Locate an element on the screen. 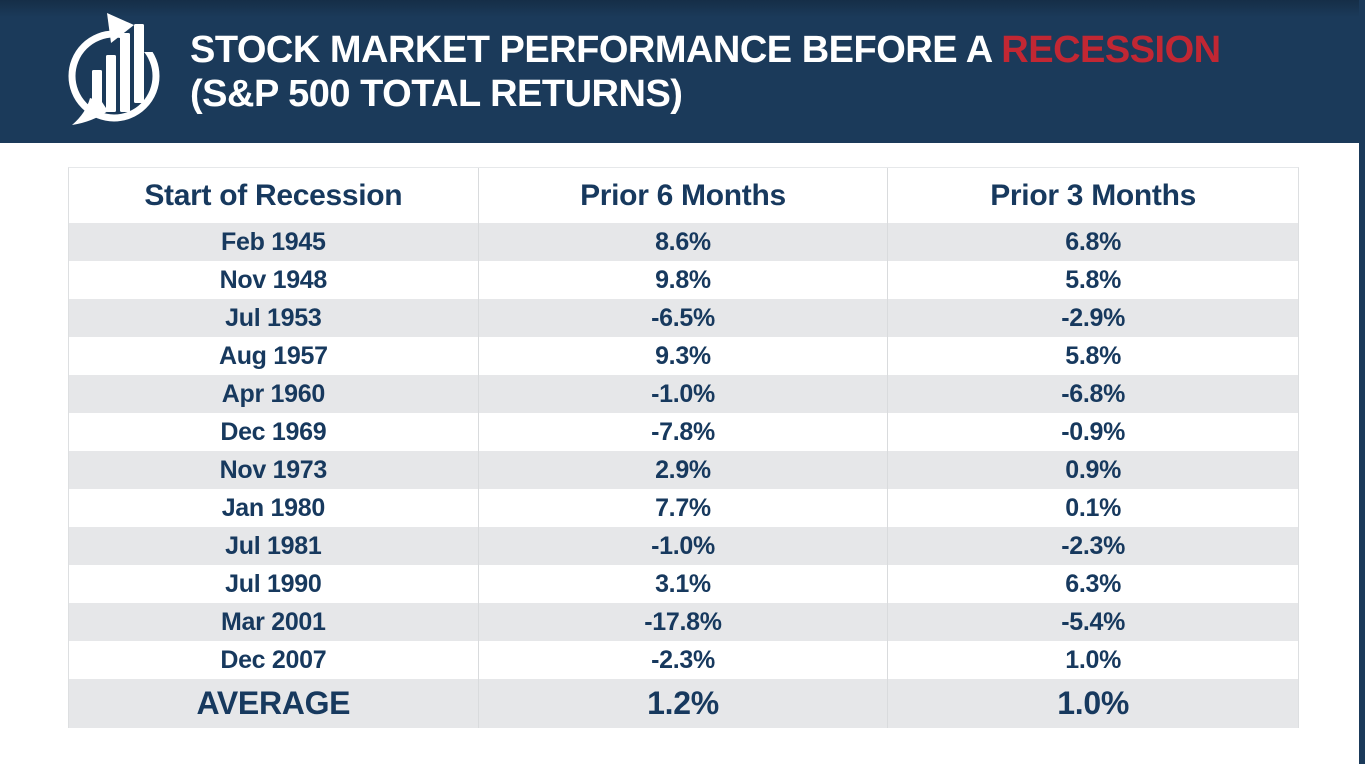 Image resolution: width=1365 pixels, height=764 pixels. cell-recession-start: Nov 1948 is located at coordinates (274, 280).